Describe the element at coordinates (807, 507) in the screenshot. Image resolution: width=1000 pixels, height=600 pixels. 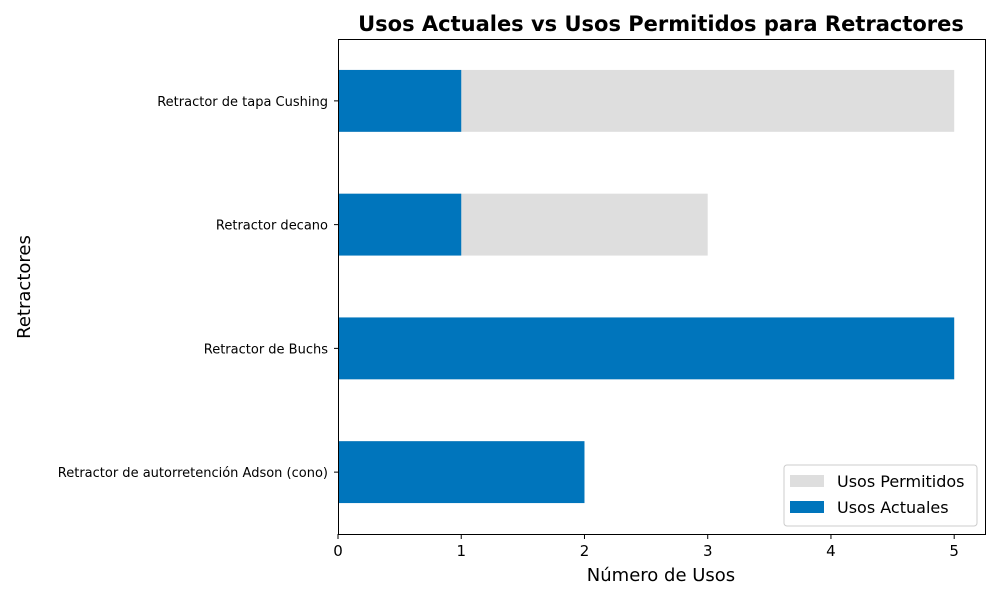
I see `legend-swatch-usos-actuales` at that location.